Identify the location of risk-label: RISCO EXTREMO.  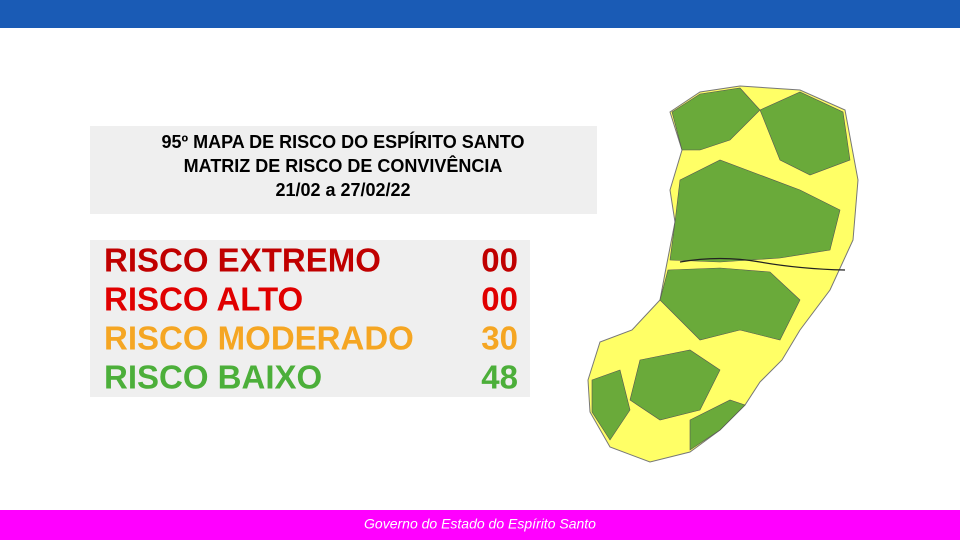
(242, 260).